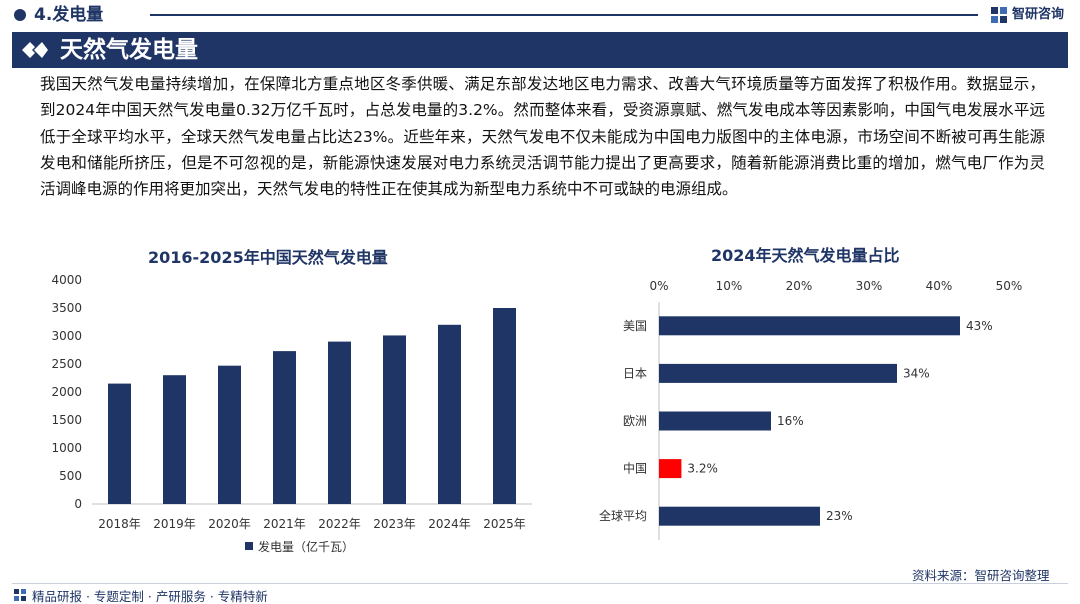 This screenshot has height=604, width=1080. What do you see at coordinates (939, 286) in the screenshot?
I see `x-tick-label: 40%` at bounding box center [939, 286].